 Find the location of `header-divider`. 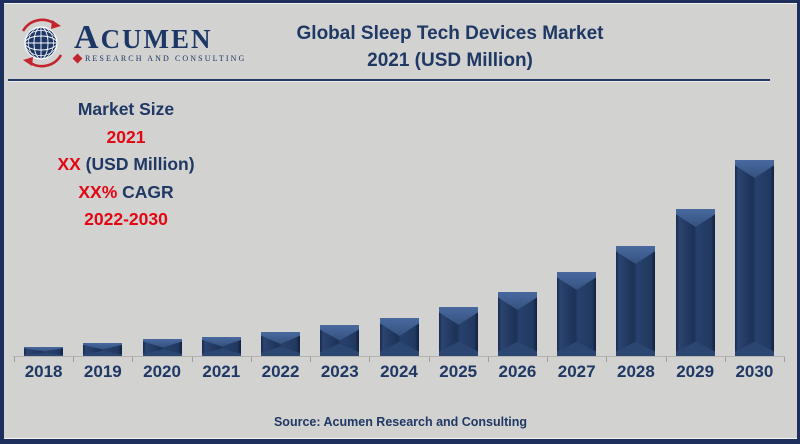

header-divider is located at coordinates (389, 80).